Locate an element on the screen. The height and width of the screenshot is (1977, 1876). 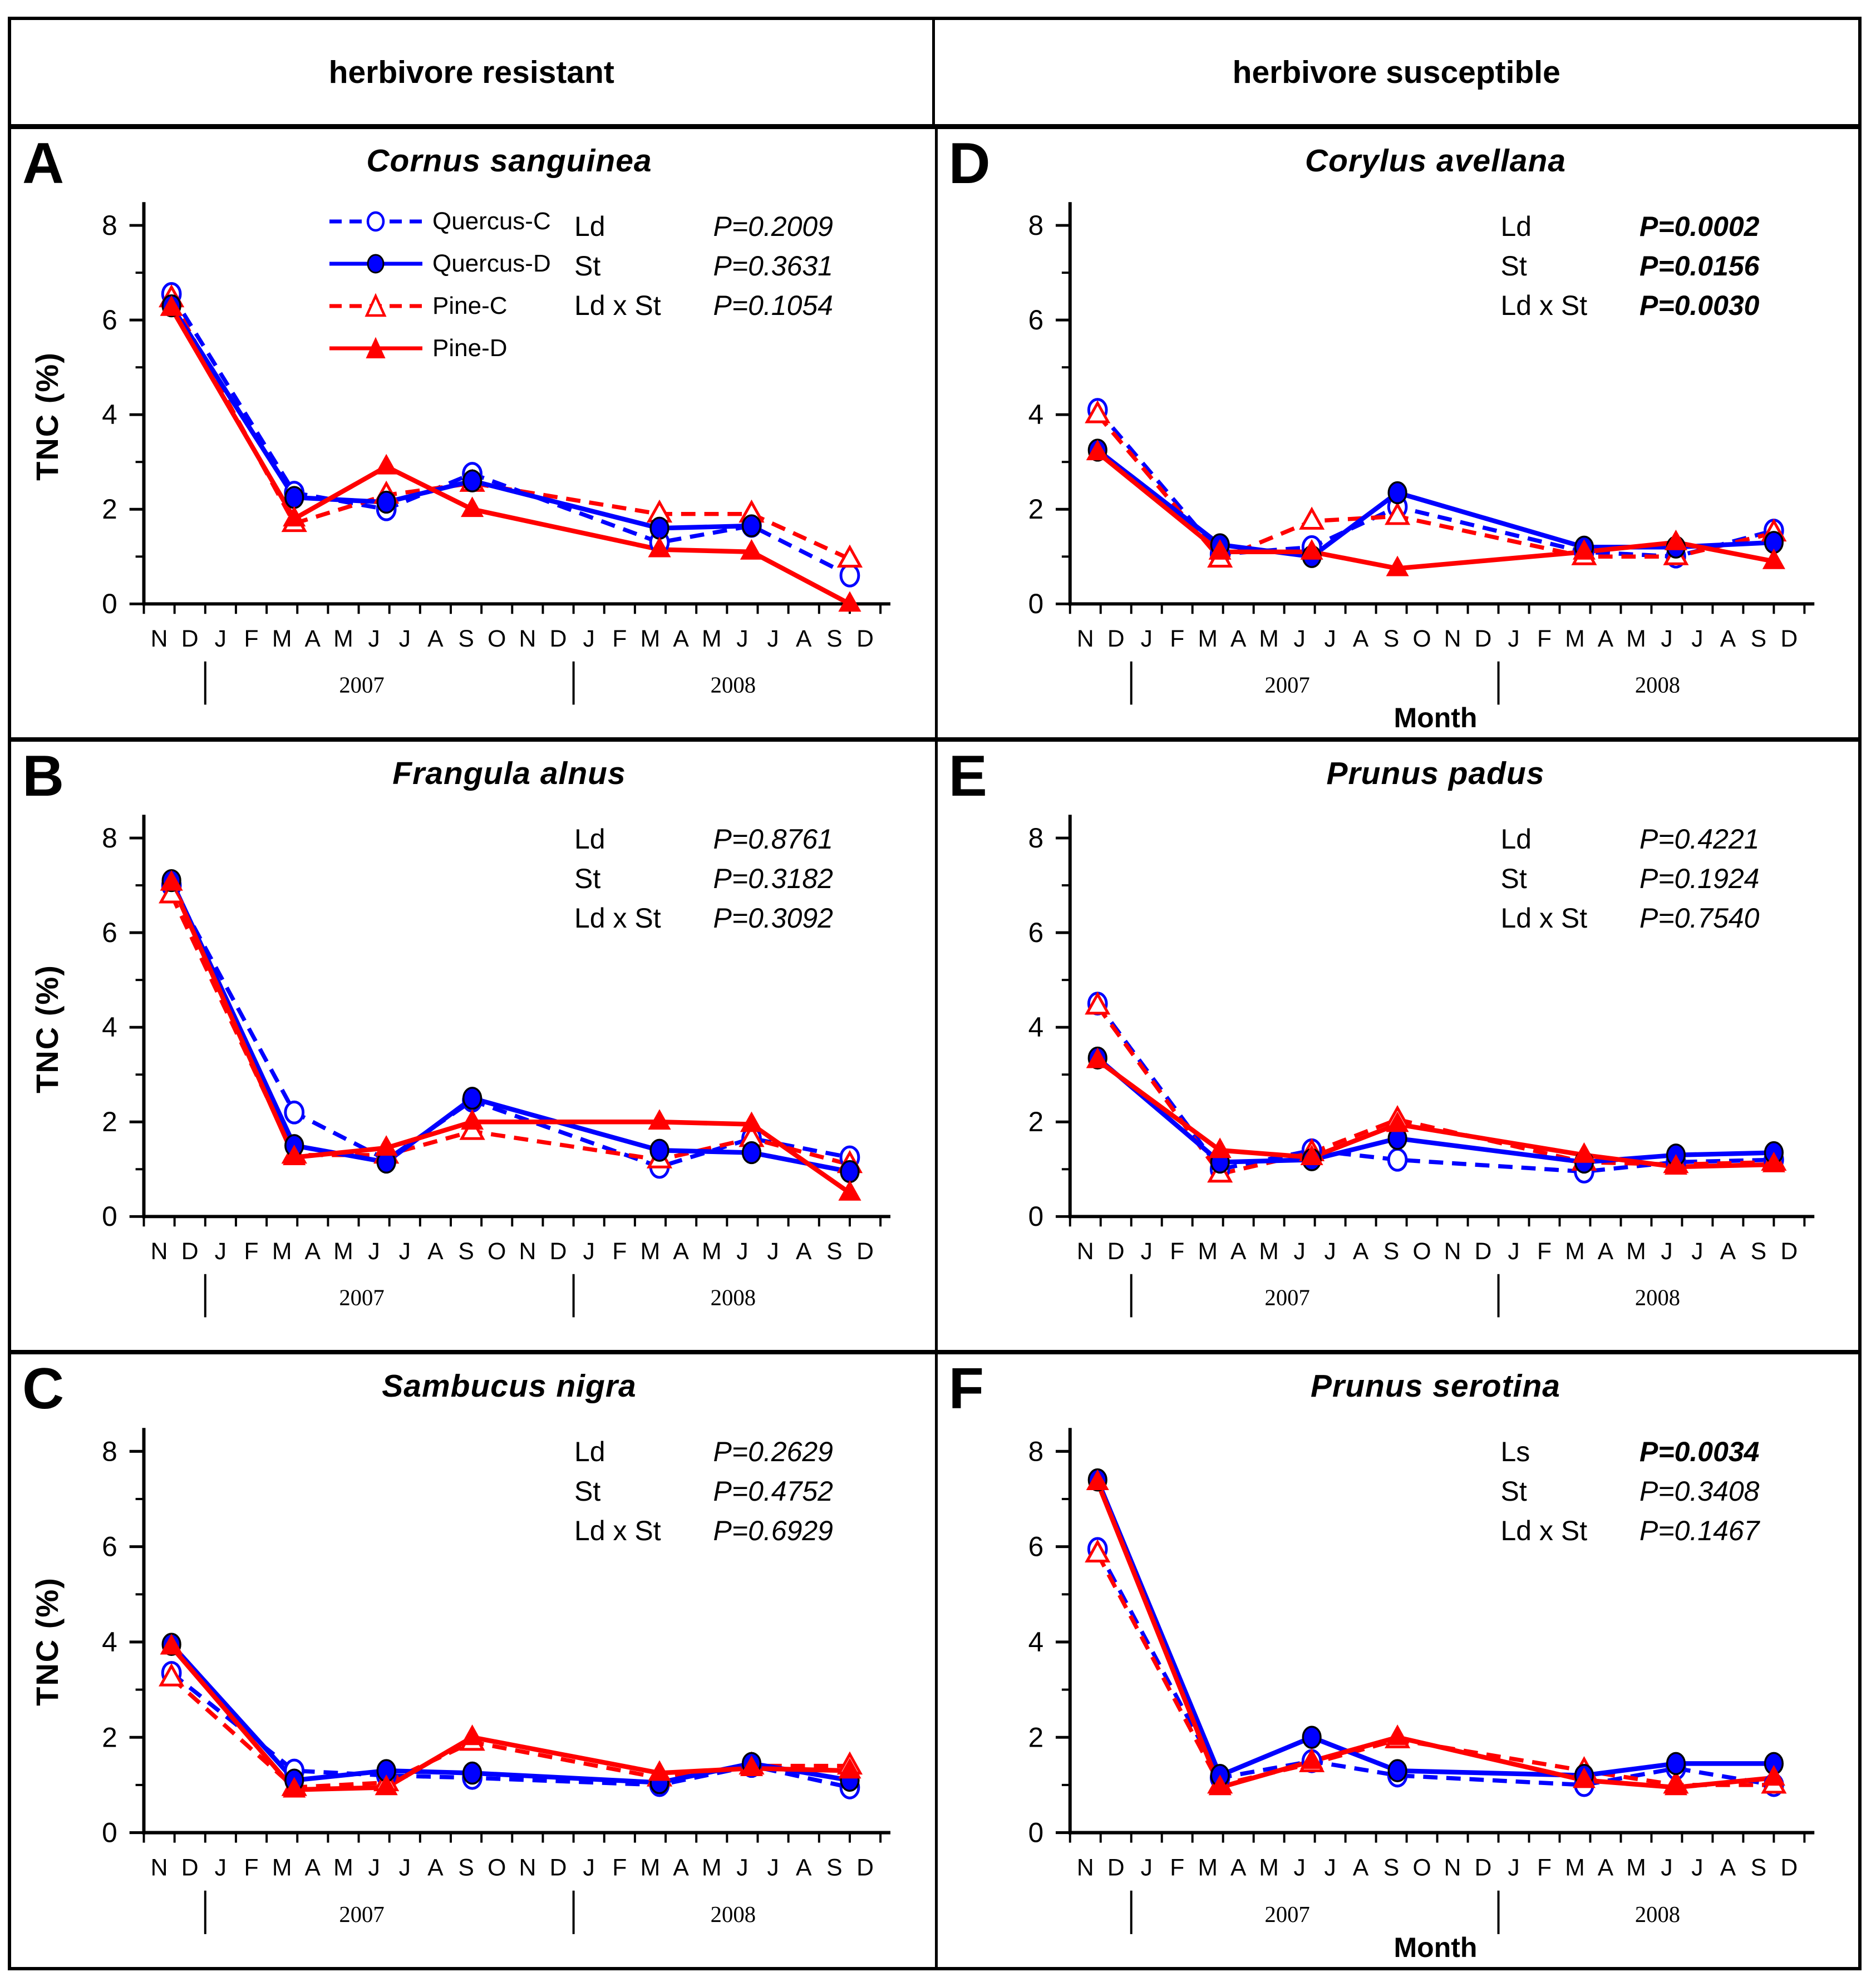
column-header-herbivore-resistant: herbivore resistant is located at coordinates (473, 74).